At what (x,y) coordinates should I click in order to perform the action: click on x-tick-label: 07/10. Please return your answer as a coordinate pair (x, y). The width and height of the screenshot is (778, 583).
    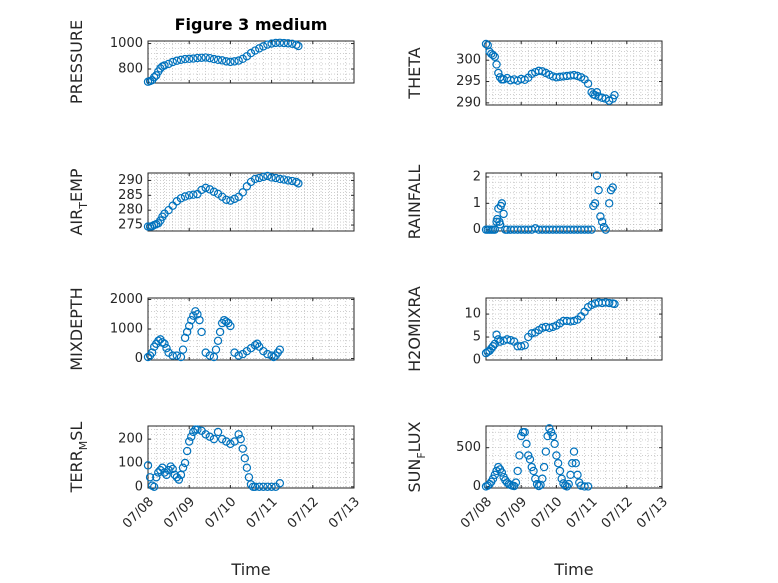
    Looking at the image, I should click on (220, 512).